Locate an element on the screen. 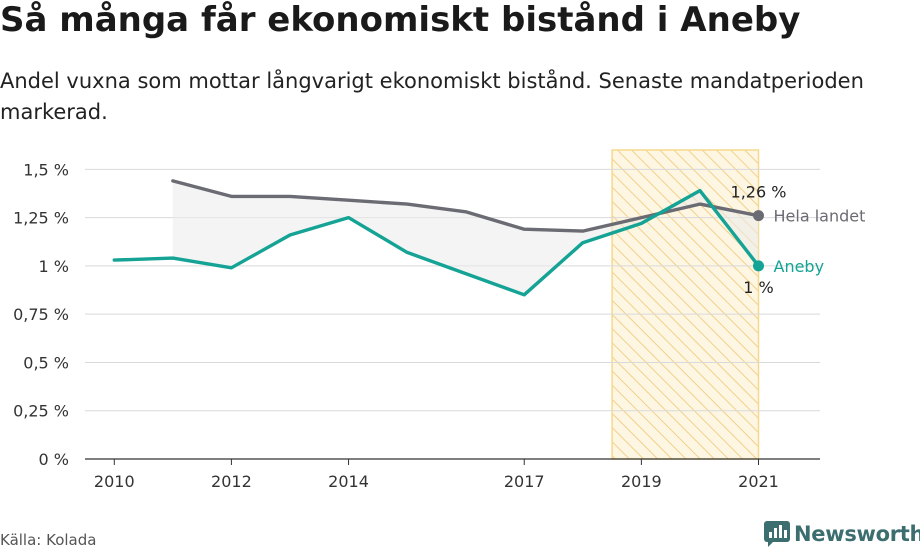  series-value-label-hela-landet: 1,26 % is located at coordinates (759, 192).